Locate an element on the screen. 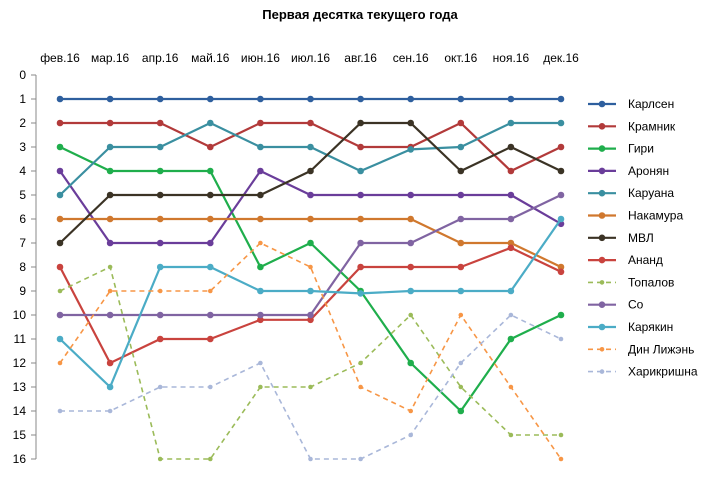  y-tick-label: 8 is located at coordinates (22, 267).